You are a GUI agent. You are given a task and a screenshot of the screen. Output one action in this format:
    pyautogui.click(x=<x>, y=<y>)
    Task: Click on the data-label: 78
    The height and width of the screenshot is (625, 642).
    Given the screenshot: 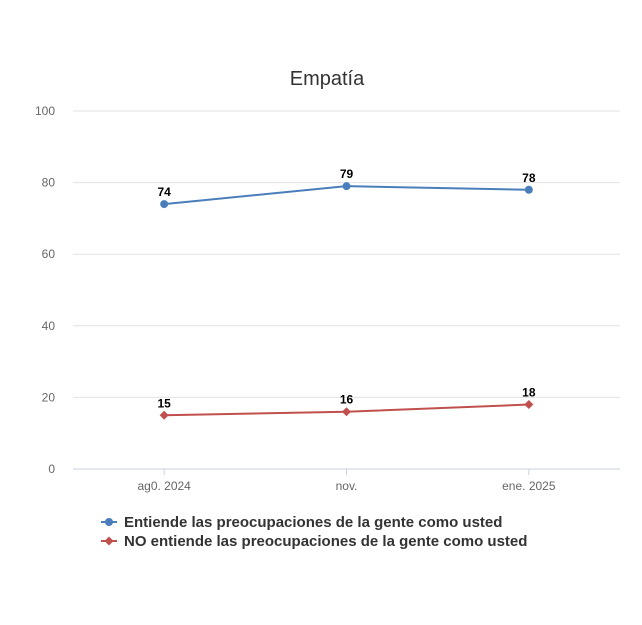 What is the action you would take?
    pyautogui.click(x=529, y=178)
    